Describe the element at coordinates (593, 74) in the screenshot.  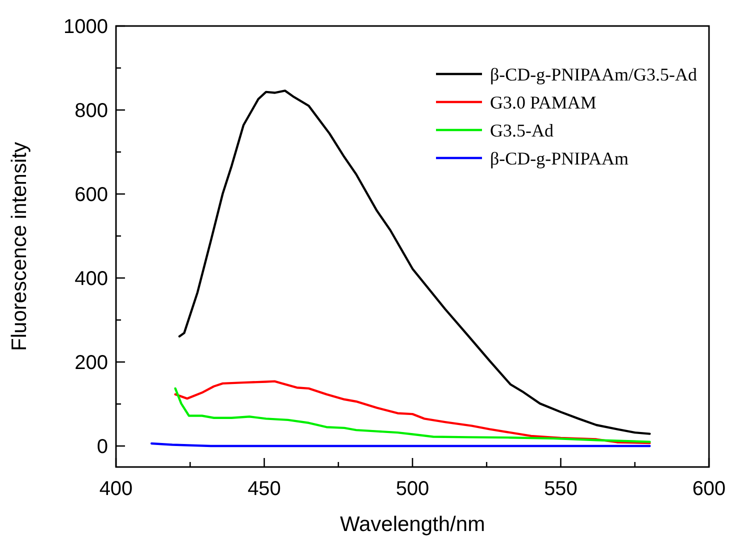
I see `legend-label: β-CD-g-PNIPAAm/G3.5-Ad` at that location.